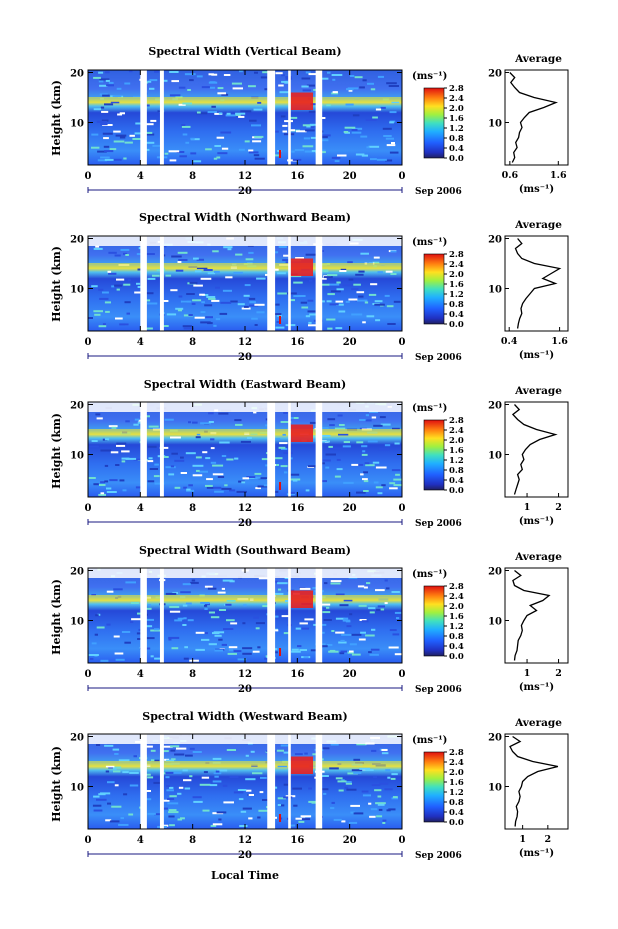  I want to click on average-line, so click(534, 117).